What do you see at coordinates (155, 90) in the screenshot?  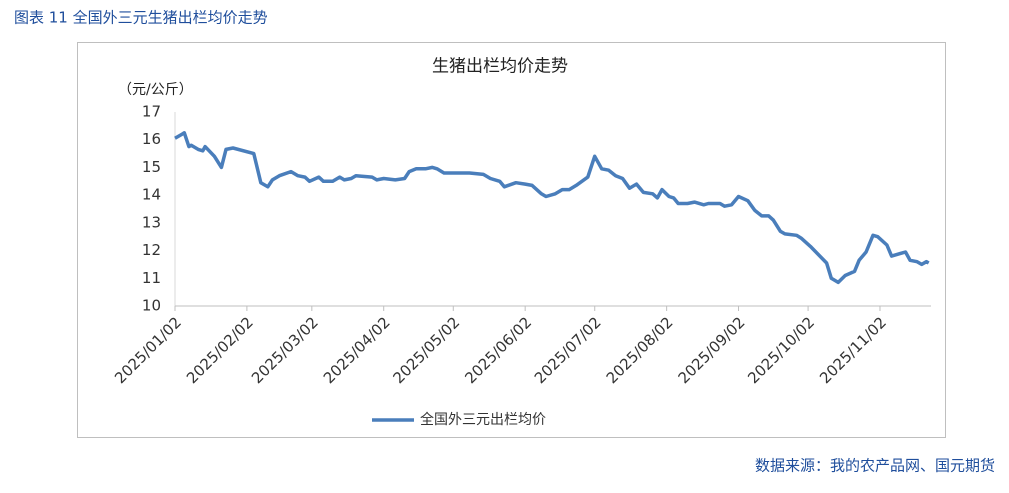 I see `y-axis-label: （元/公斤）` at bounding box center [155, 90].